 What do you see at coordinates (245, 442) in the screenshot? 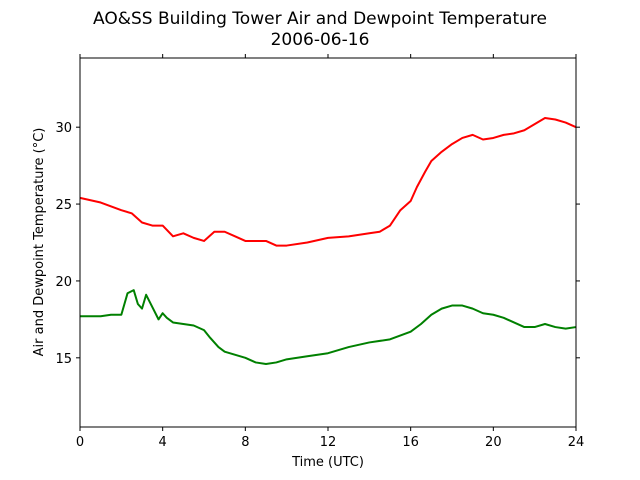
I see `x-tick-label: 8` at bounding box center [245, 442].